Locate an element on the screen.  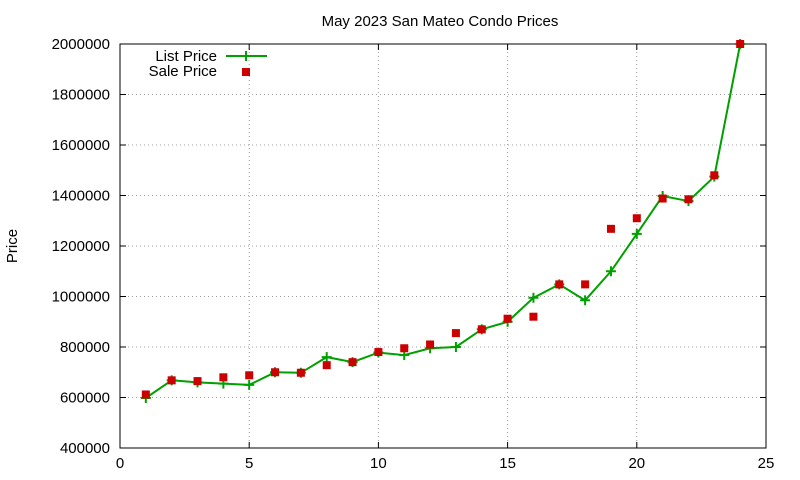
y-tick-label: 2000000 is located at coordinates (81, 44).